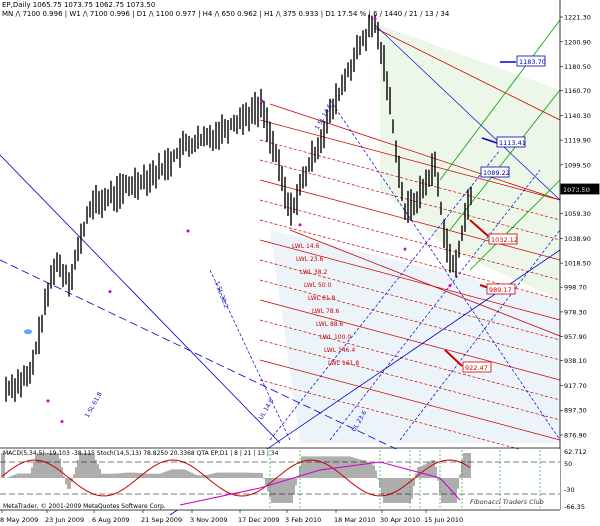  I want to click on price-axis-label: 1059.30, so click(577, 214).